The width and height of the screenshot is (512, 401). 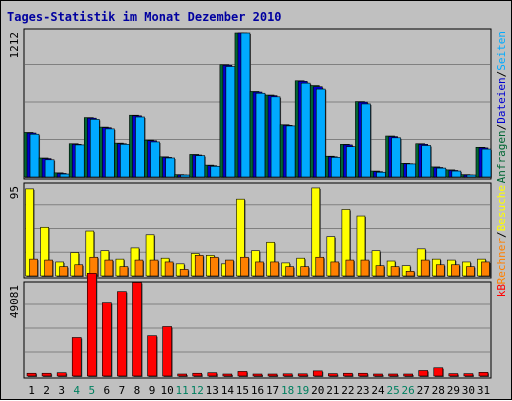 What do you see at coordinates (501, 100) in the screenshot?
I see `series-label-dateien: Dateien` at bounding box center [501, 100].